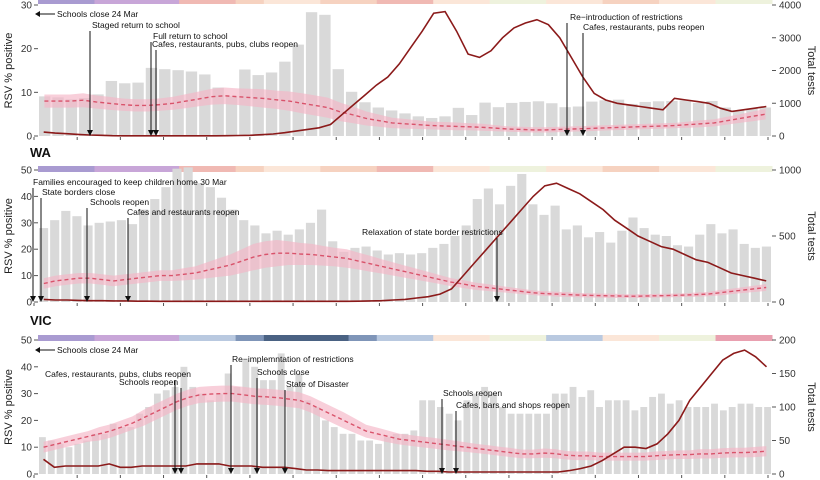 This screenshot has height=480, width=820. What do you see at coordinates (782, 137) in the screenshot?
I see `y-right-tick-label: 0` at bounding box center [782, 137].